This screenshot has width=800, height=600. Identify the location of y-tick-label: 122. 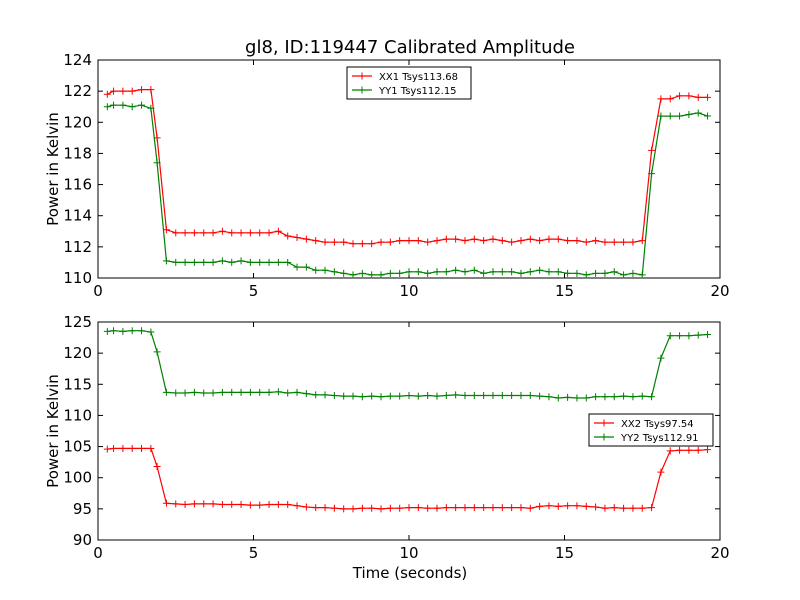
(77, 91).